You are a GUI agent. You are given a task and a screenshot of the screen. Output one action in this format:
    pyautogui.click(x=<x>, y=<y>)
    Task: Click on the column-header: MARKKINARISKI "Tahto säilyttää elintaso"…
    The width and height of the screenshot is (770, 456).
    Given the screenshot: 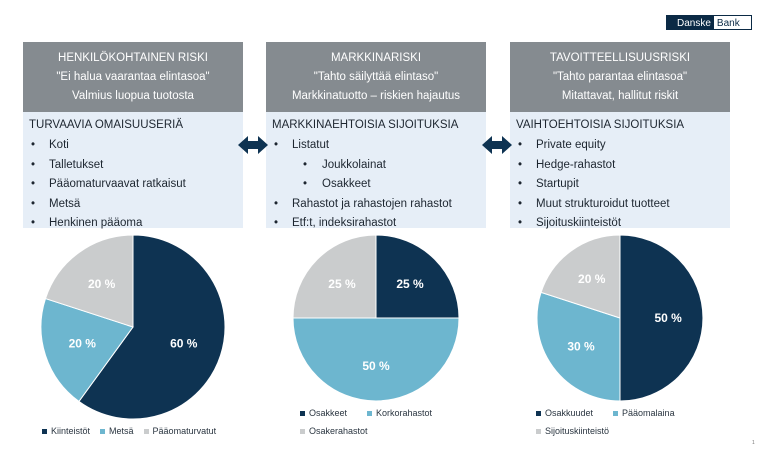 What is the action you would take?
    pyautogui.click(x=376, y=77)
    